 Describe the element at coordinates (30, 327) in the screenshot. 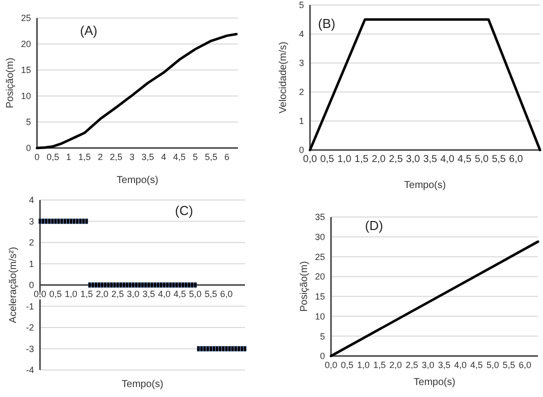

I see `y-tick-label: -2` at that location.